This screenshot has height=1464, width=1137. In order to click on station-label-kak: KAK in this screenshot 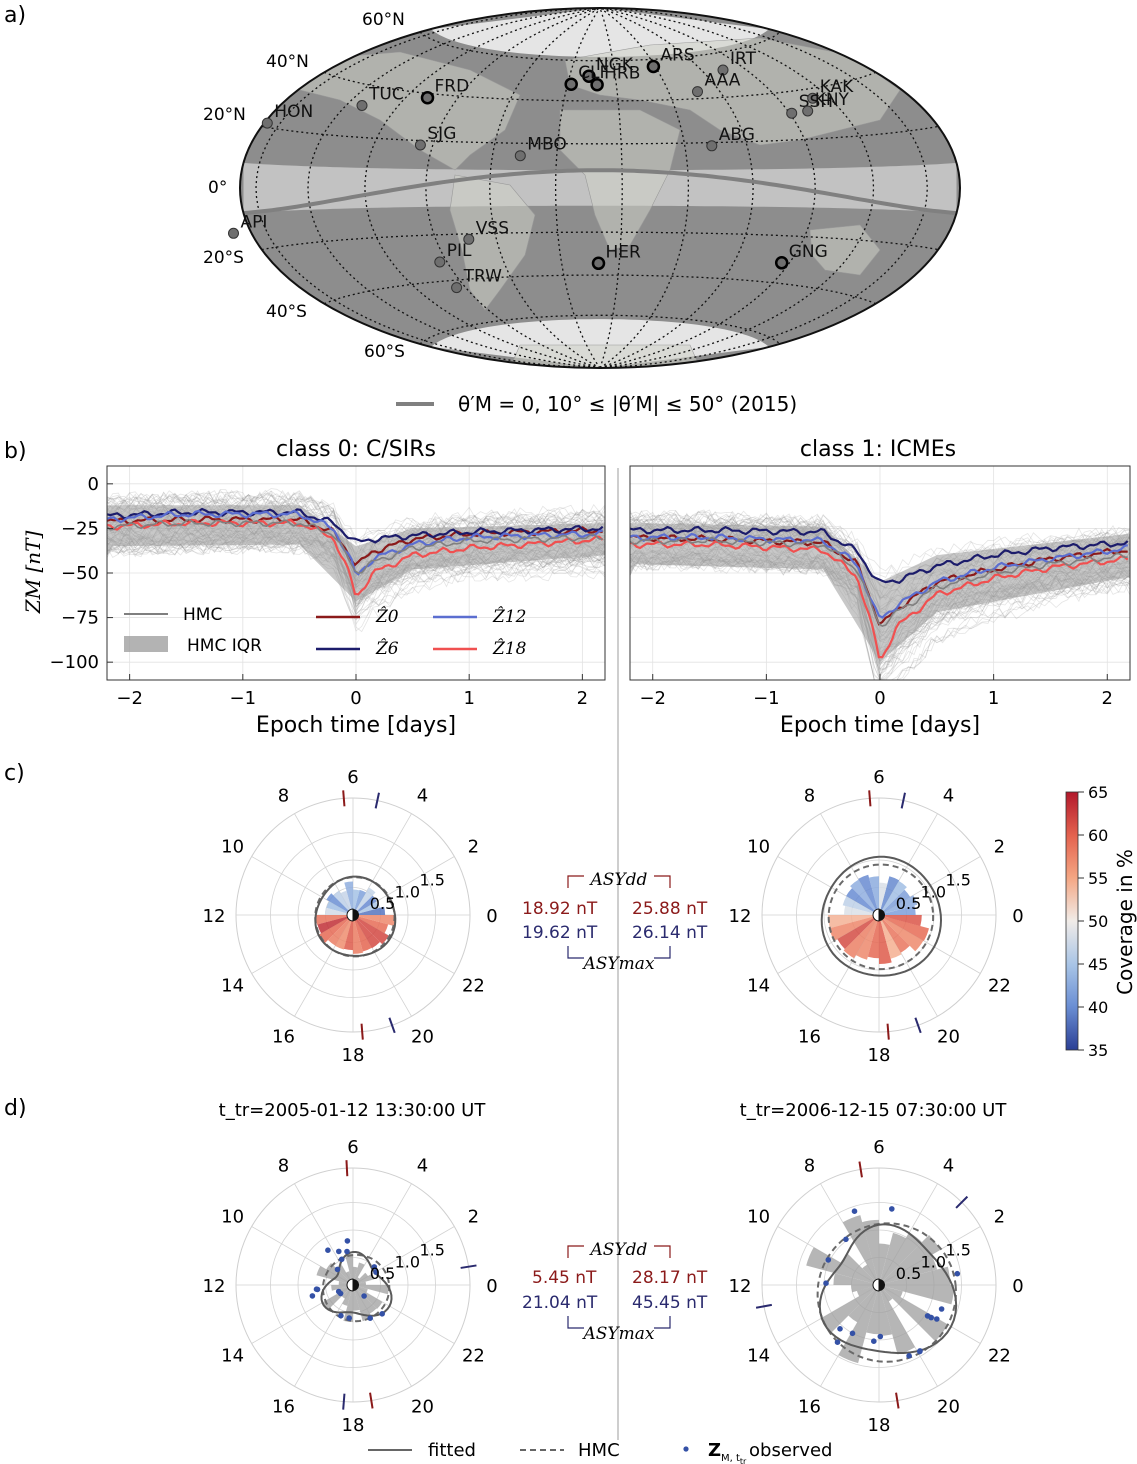, I will do `click(837, 87)`.